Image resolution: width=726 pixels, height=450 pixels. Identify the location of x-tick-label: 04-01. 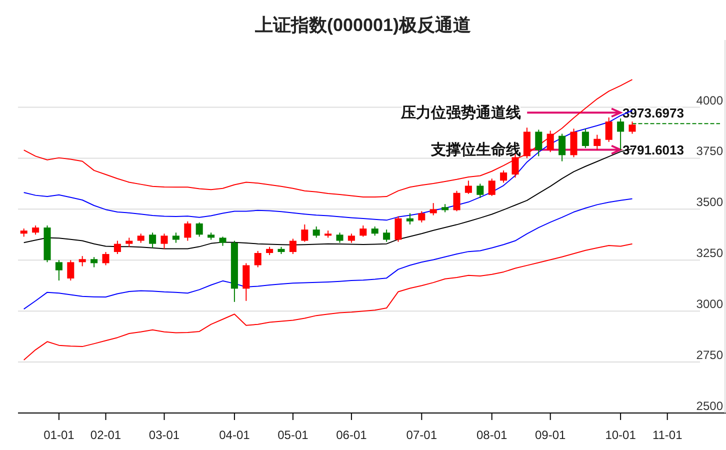
(234, 435).